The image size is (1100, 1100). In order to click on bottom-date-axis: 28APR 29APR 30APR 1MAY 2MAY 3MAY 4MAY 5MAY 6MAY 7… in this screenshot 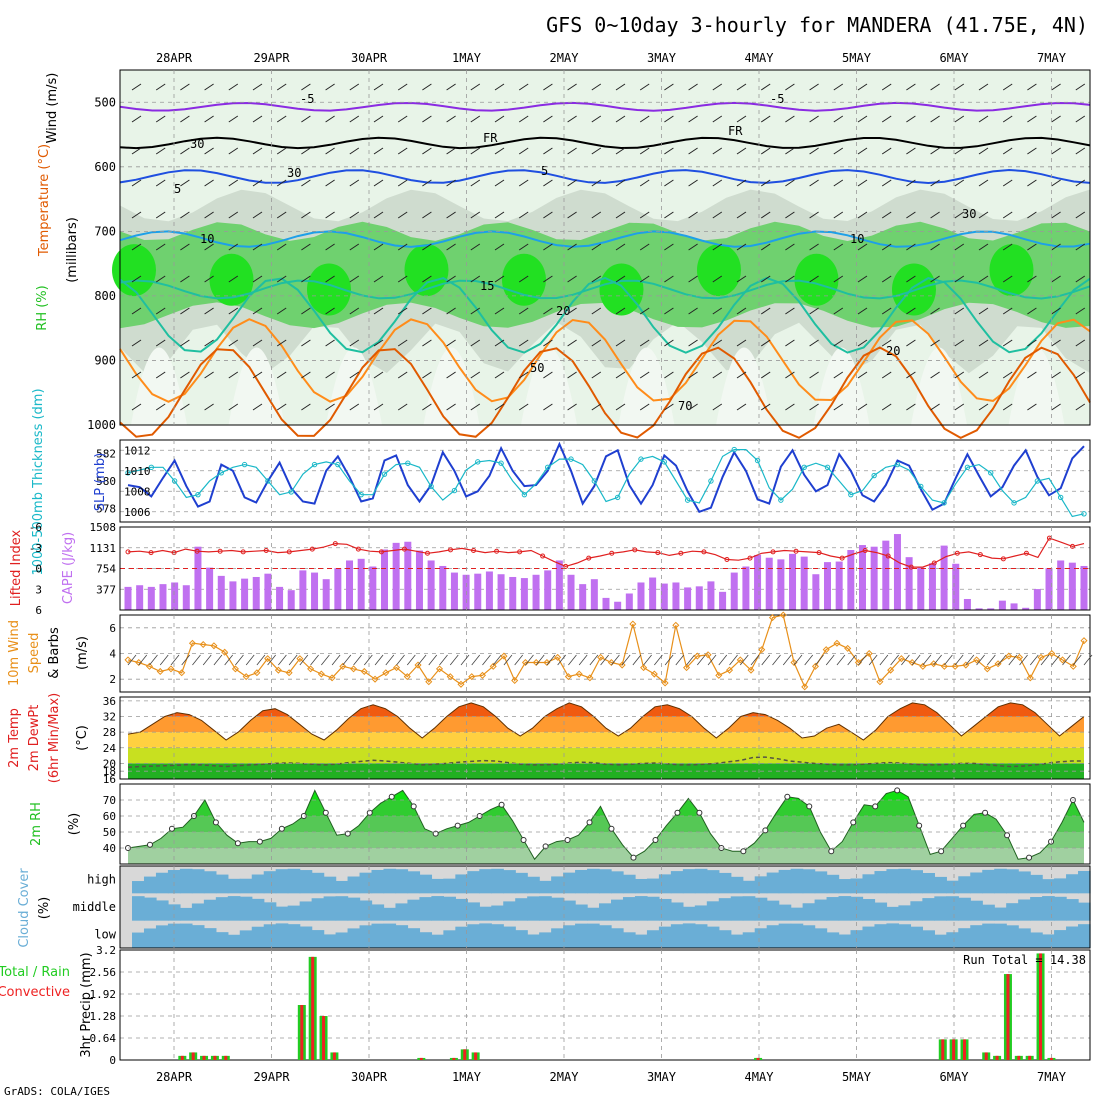, I will do `click(611, 1077)`.